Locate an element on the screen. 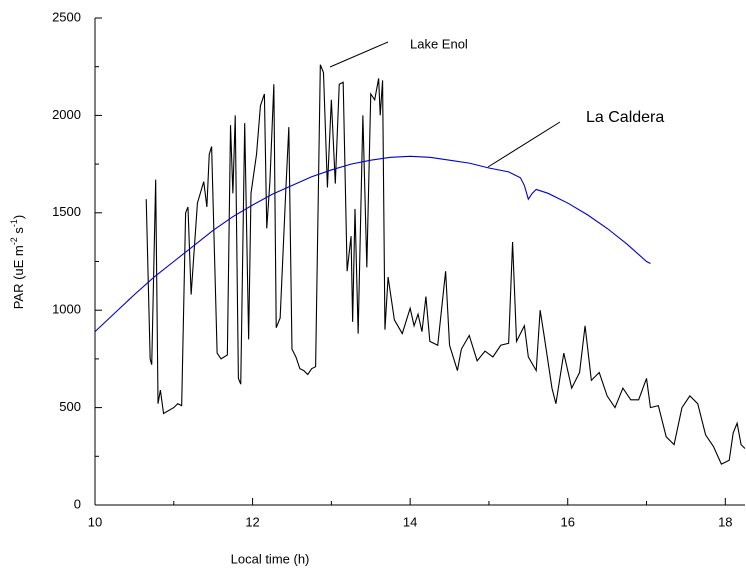 The image size is (746, 569). y-tick-label: 2000 is located at coordinates (66, 114).